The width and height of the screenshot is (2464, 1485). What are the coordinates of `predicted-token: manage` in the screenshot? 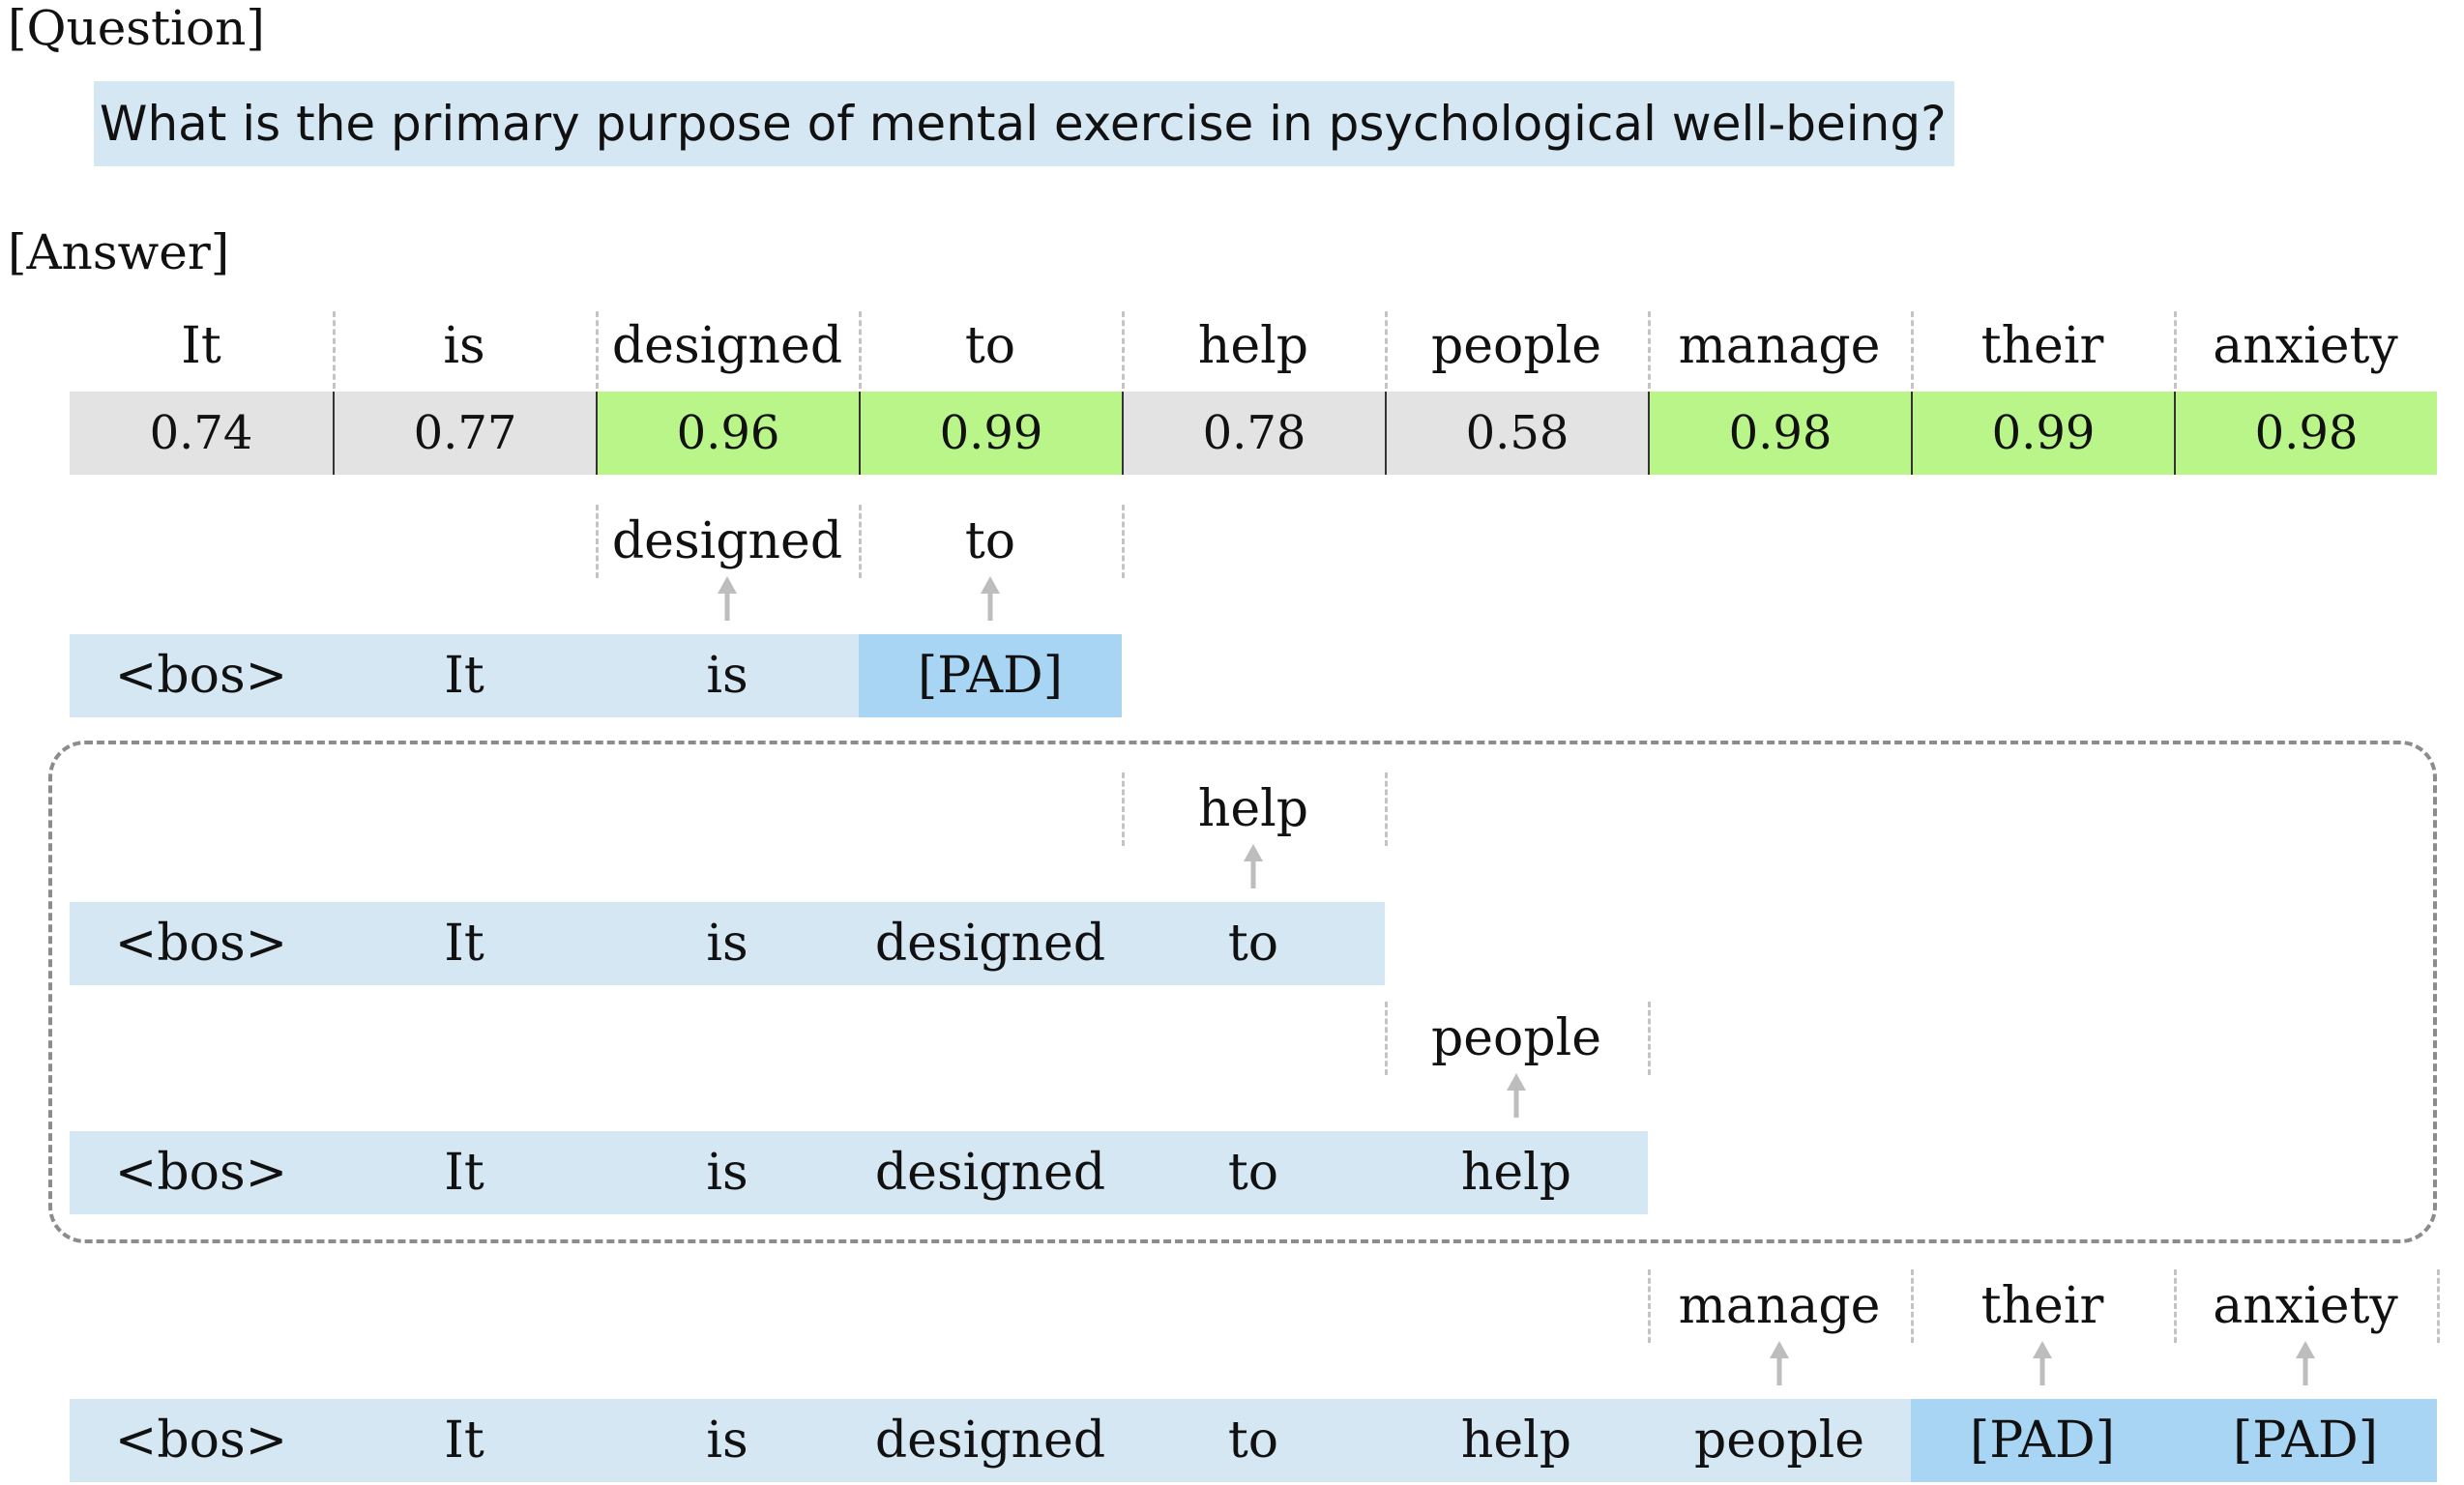 It's located at (1780, 1306).